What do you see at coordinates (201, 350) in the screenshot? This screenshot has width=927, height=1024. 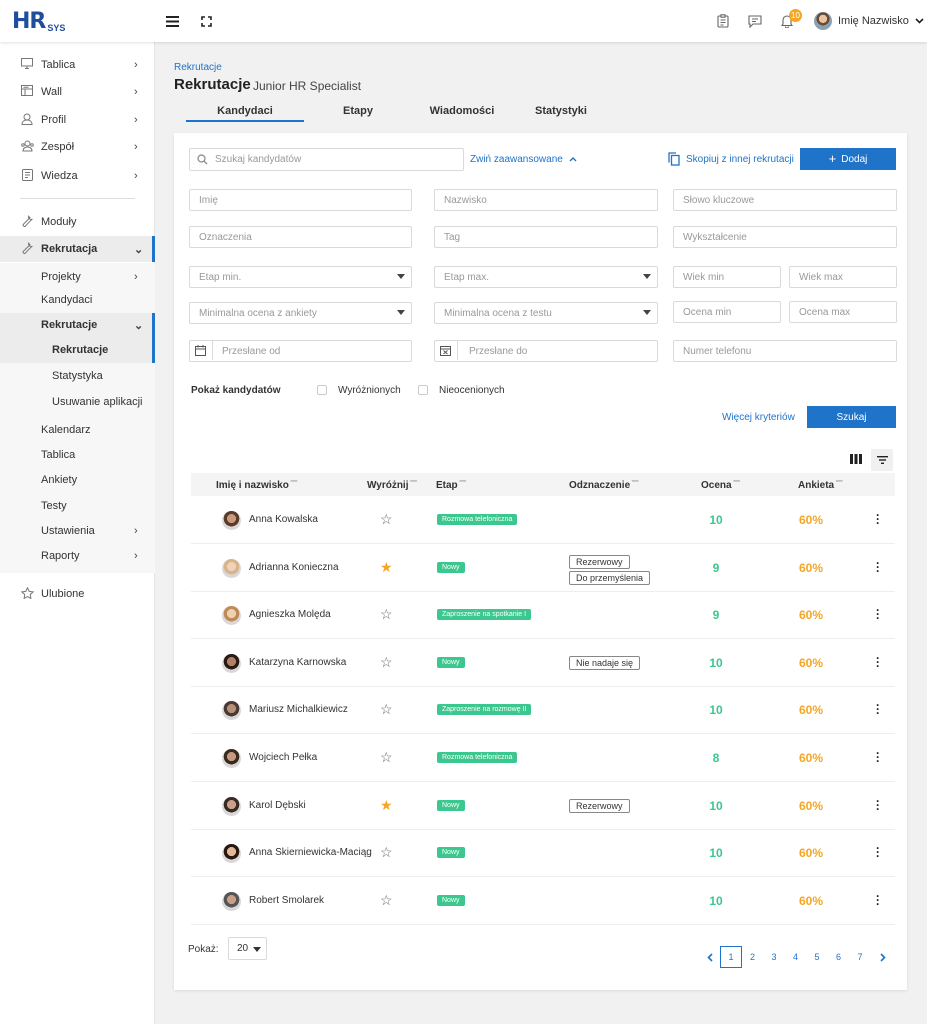 I see `calendar-icon` at bounding box center [201, 350].